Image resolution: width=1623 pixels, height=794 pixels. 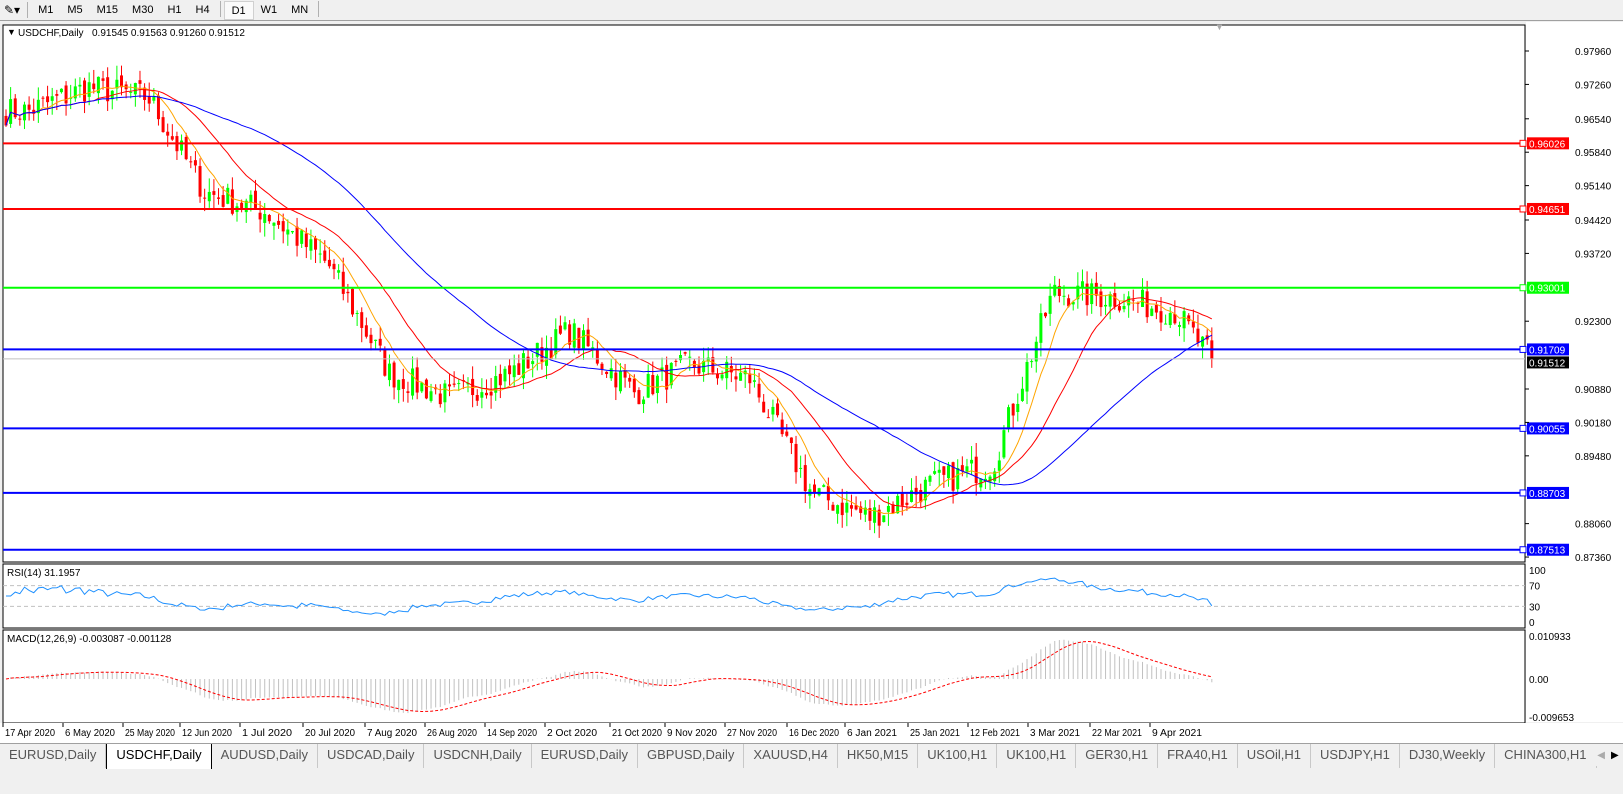 I want to click on chart-tab: HK50,M15, so click(x=878, y=756).